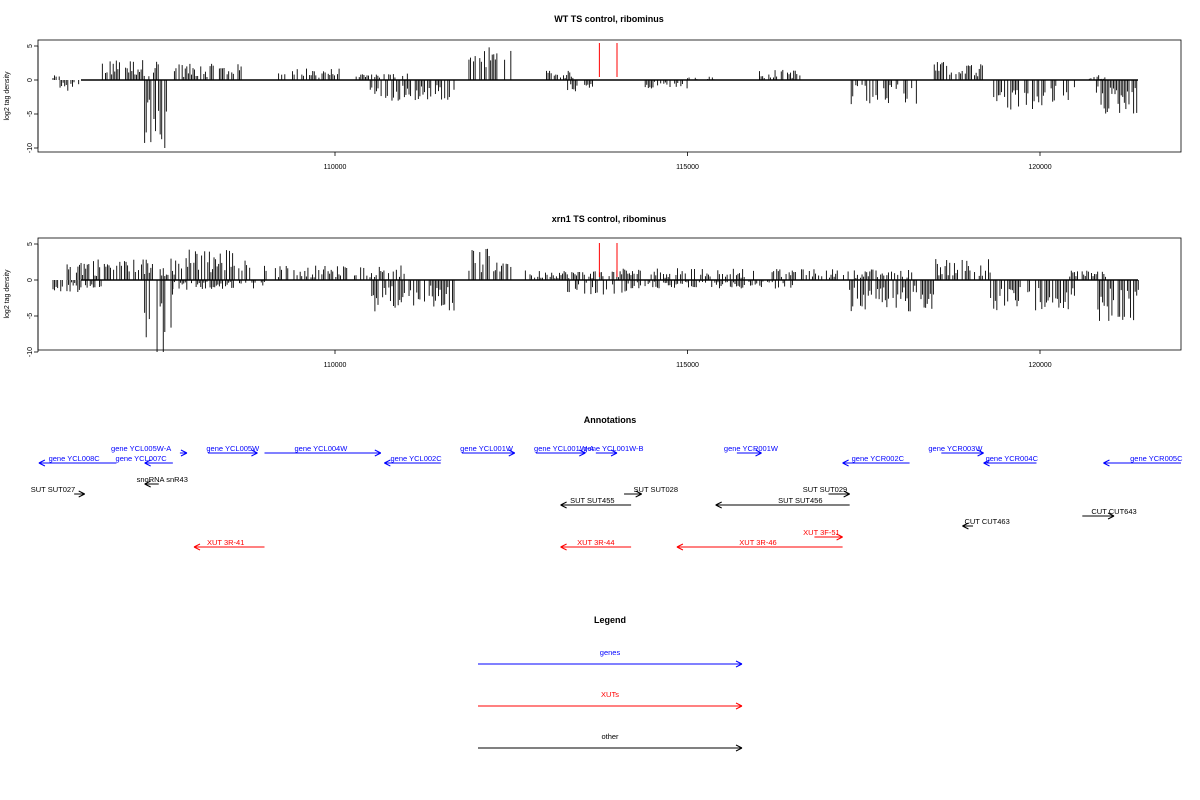 The height and width of the screenshot is (800, 1200). Describe the element at coordinates (609, 219) in the screenshot. I see `chart-title: xrn1 TS control, ribominus` at that location.